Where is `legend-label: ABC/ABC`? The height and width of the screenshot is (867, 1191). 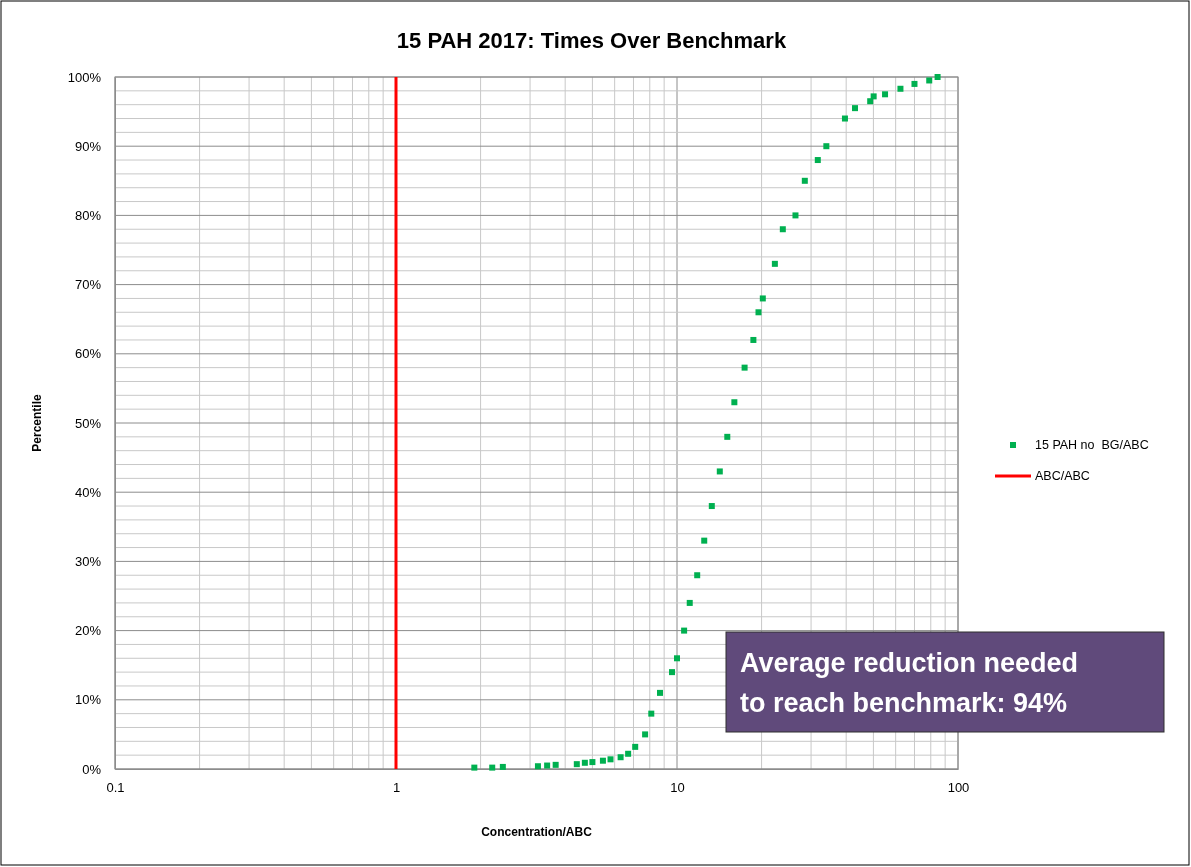
legend-label: ABC/ABC is located at coordinates (1062, 476).